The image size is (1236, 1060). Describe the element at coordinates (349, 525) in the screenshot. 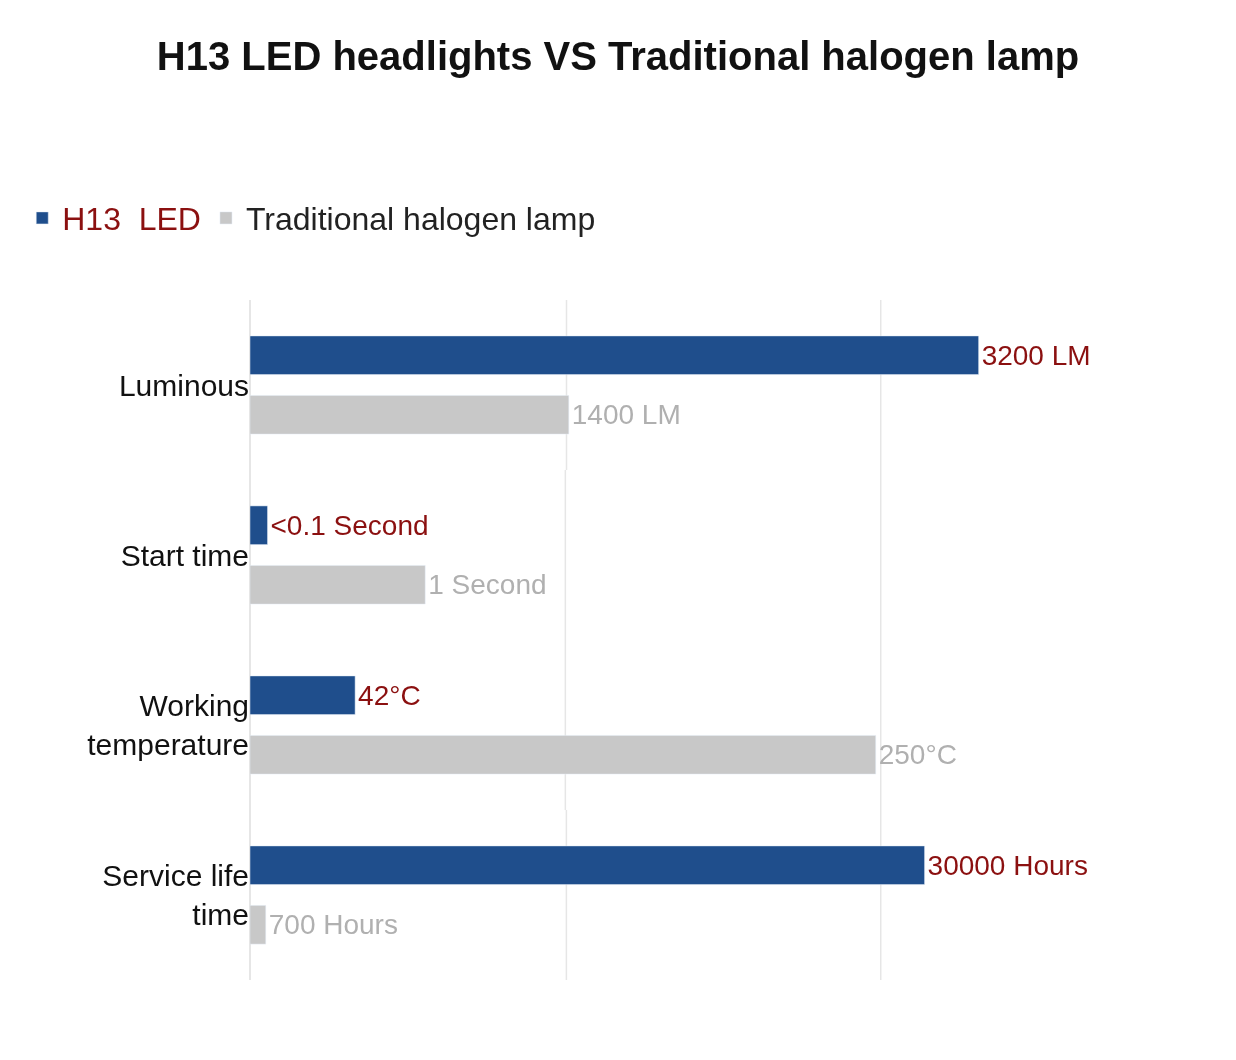

I see `data-label: <0.1 Second` at that location.